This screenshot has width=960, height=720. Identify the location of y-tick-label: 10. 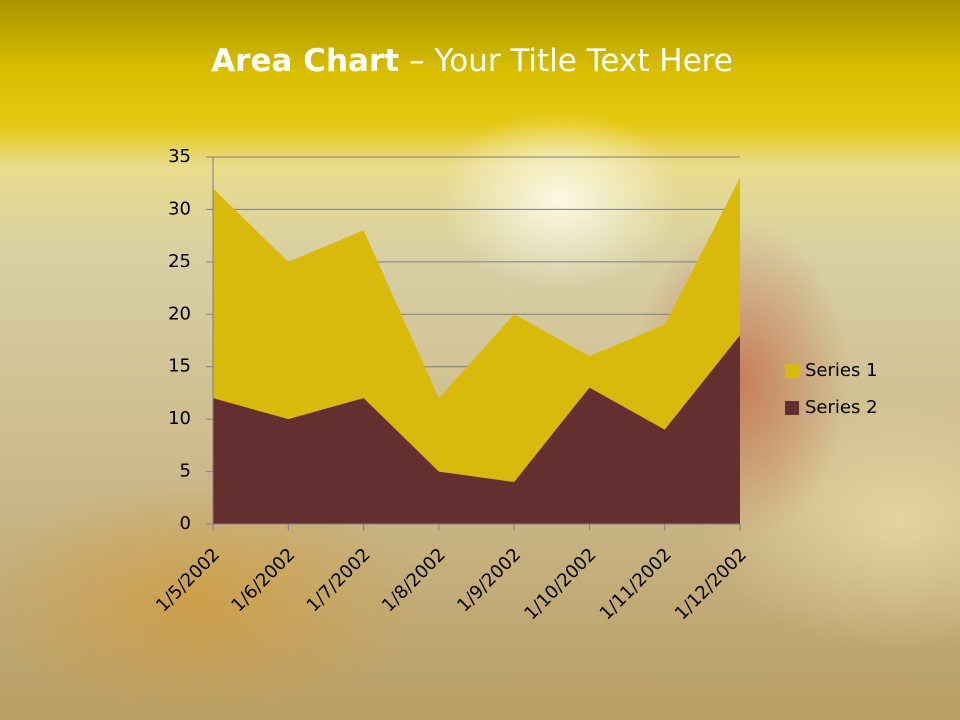
(179, 418).